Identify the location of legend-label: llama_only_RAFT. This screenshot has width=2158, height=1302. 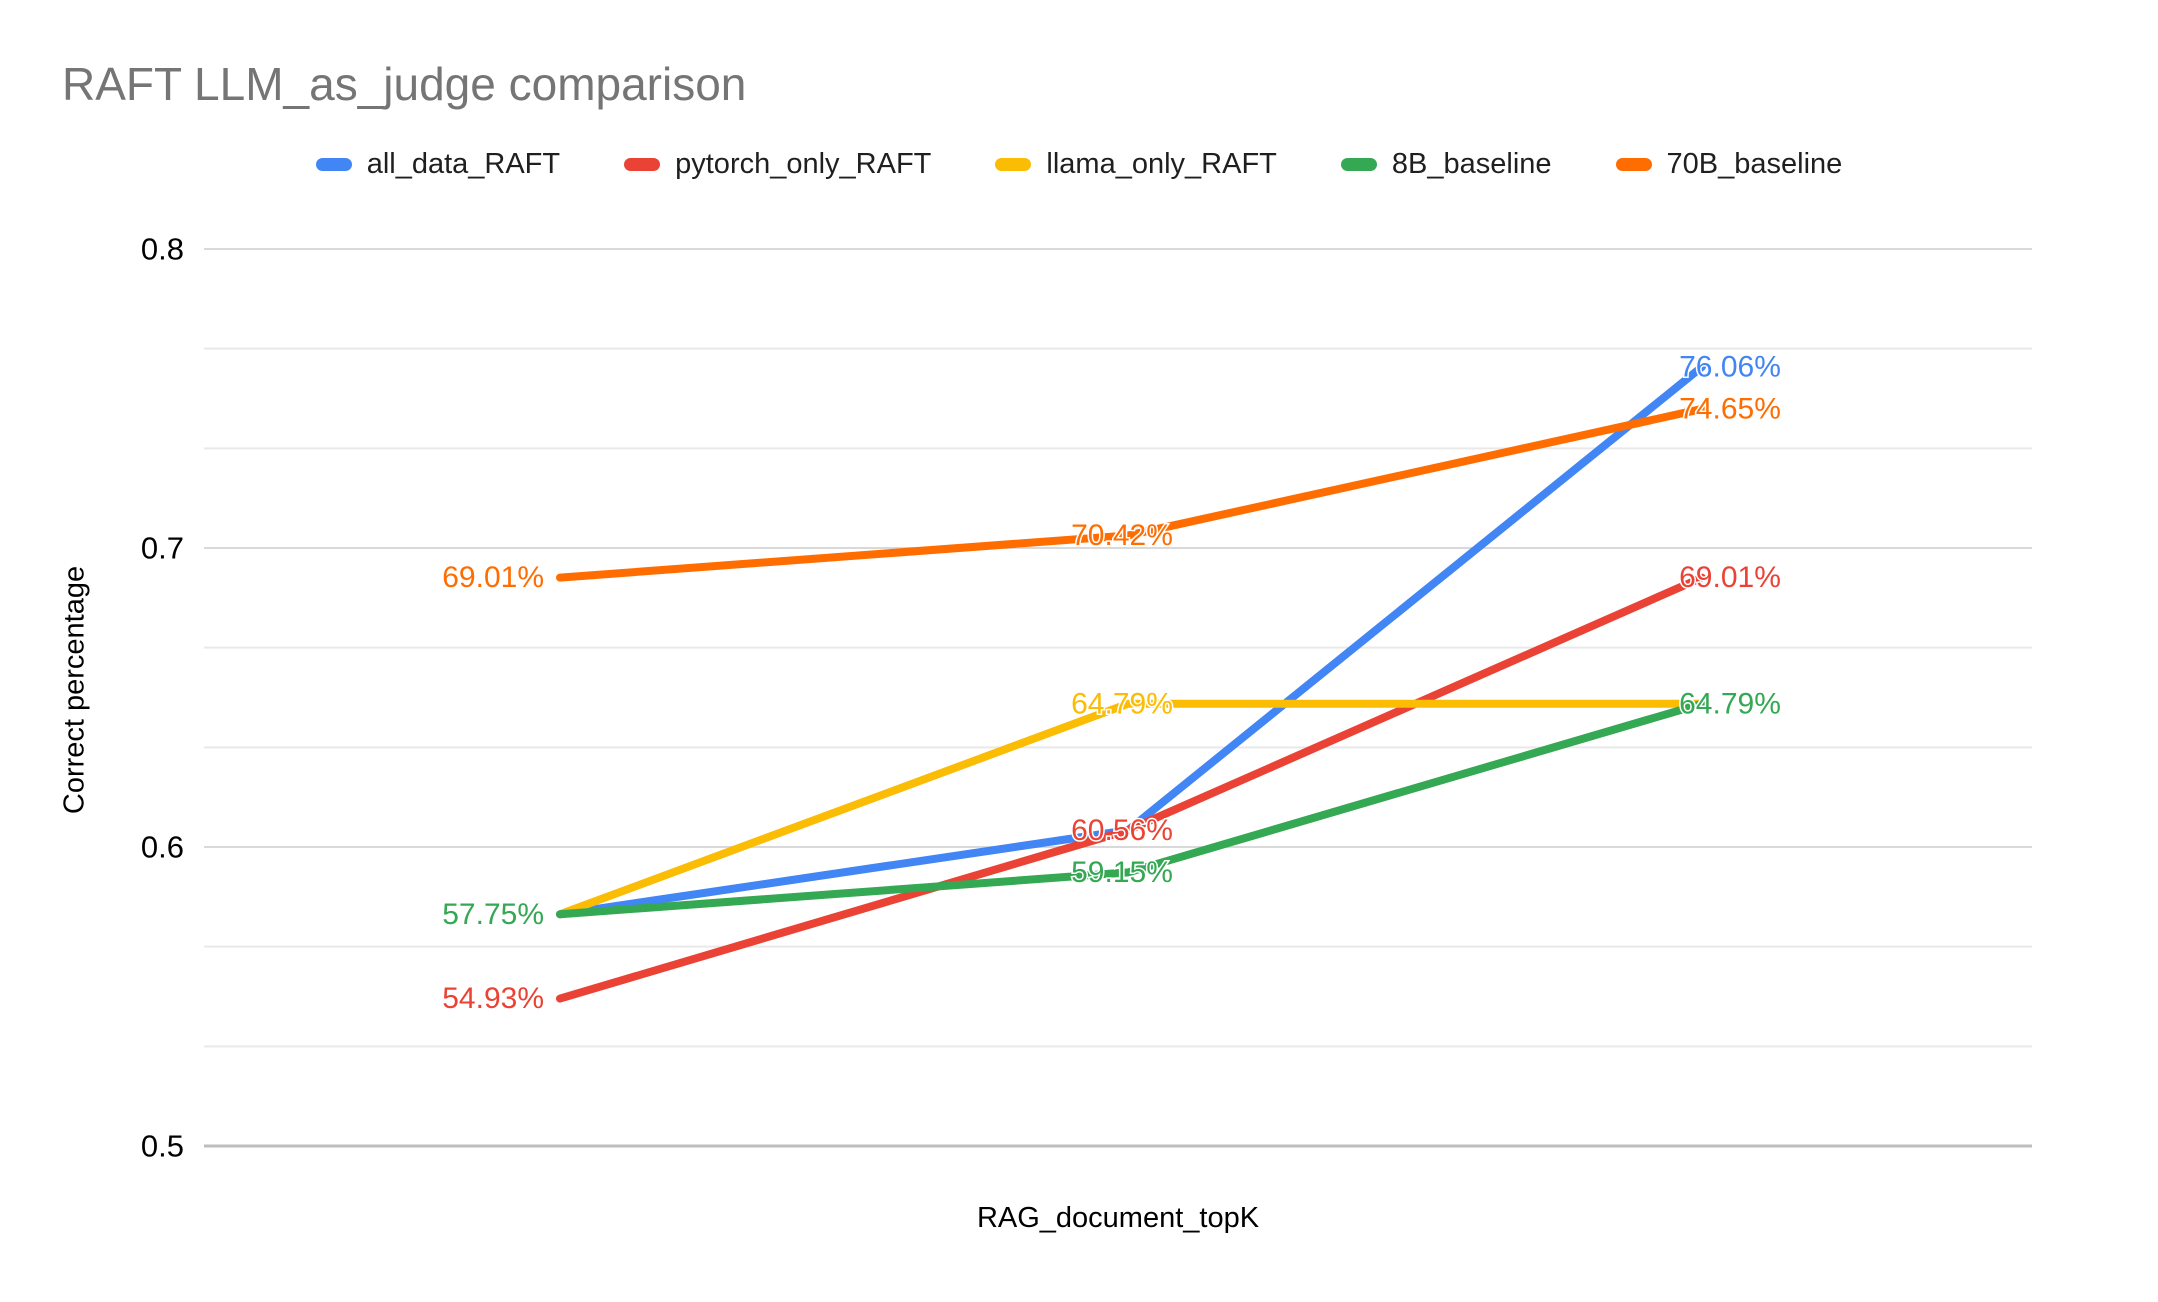
(1161, 164).